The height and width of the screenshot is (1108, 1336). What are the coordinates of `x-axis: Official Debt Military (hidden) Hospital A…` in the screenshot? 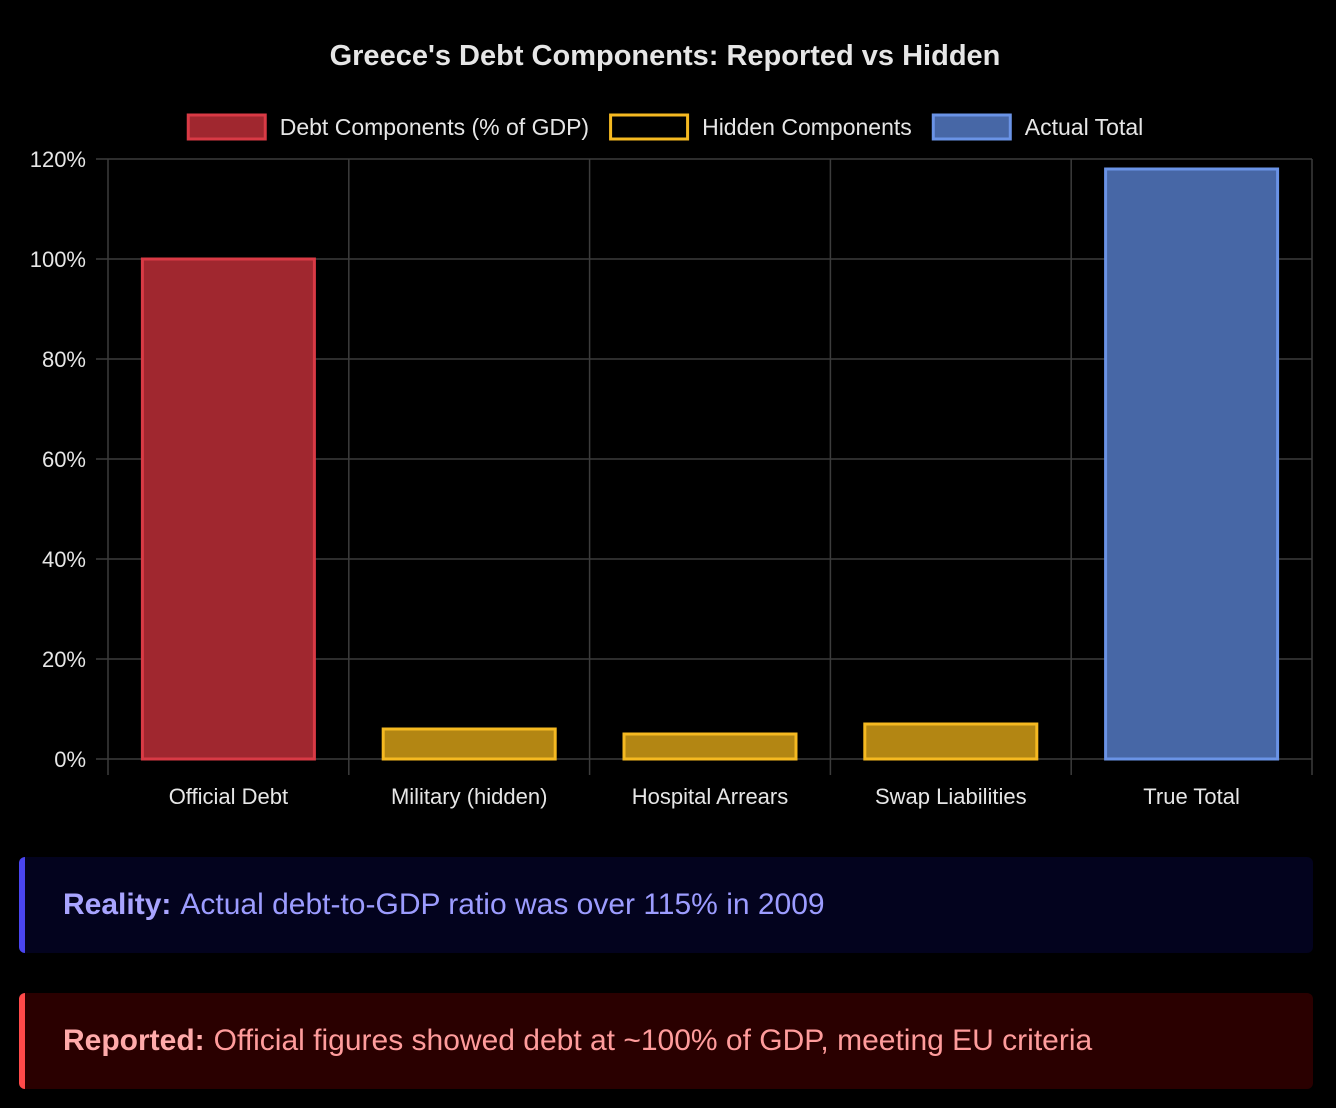 It's located at (704, 796).